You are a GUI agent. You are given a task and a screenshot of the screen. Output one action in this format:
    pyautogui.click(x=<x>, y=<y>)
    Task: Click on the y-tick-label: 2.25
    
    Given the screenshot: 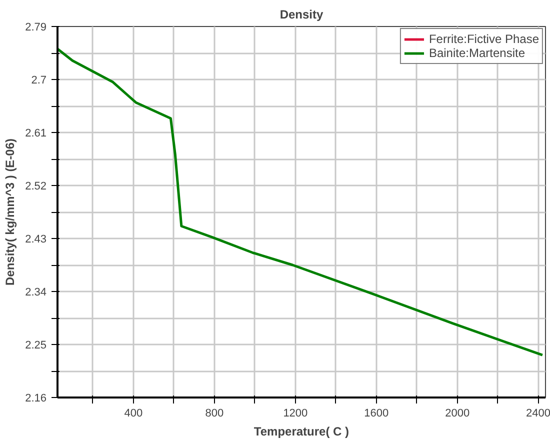 What is the action you would take?
    pyautogui.click(x=36, y=346)
    